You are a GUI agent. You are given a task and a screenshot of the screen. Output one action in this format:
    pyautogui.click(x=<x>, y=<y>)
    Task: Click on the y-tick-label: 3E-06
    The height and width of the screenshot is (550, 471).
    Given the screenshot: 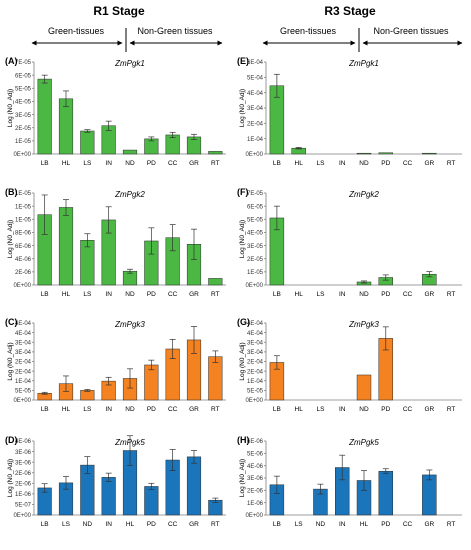 What is the action you would take?
    pyautogui.click(x=23, y=463)
    